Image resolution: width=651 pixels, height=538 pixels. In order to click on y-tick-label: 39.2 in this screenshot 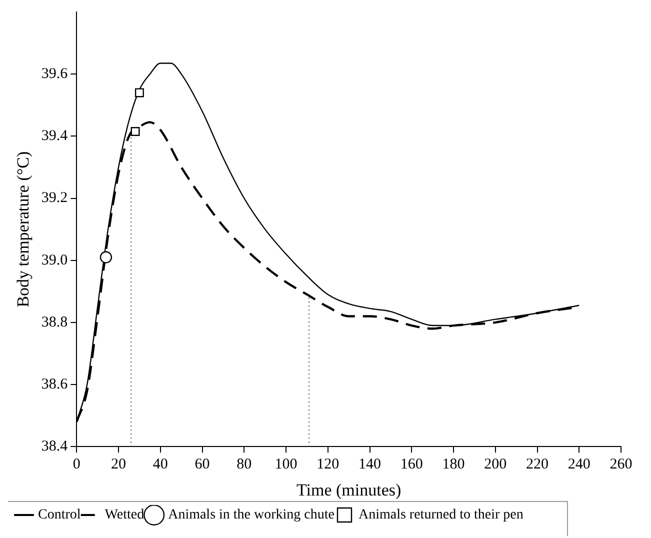, I will do `click(54, 198)`.